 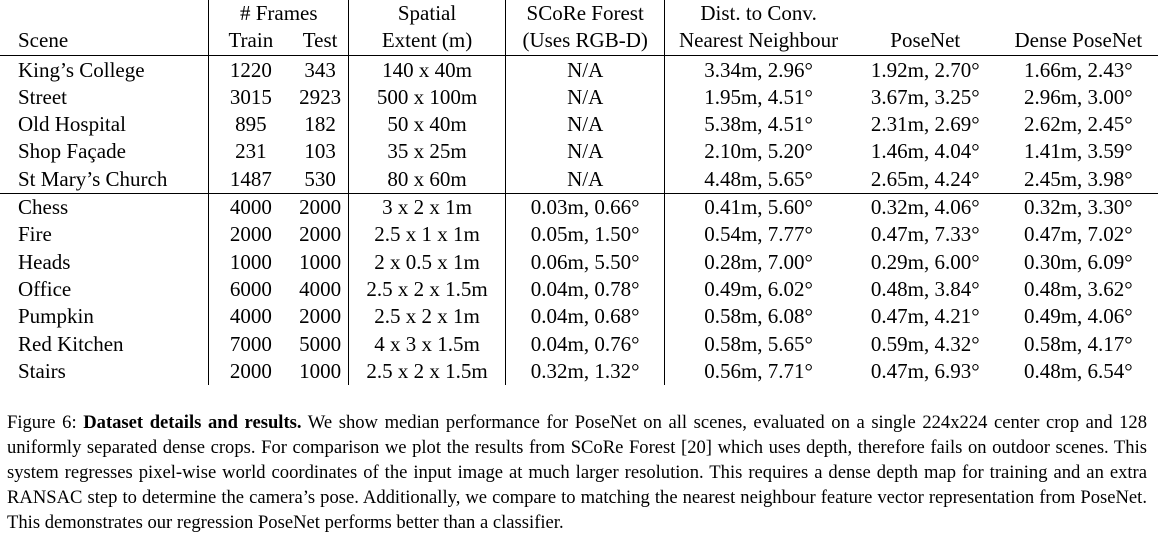 What do you see at coordinates (250, 125) in the screenshot?
I see `cell-train: 895` at bounding box center [250, 125].